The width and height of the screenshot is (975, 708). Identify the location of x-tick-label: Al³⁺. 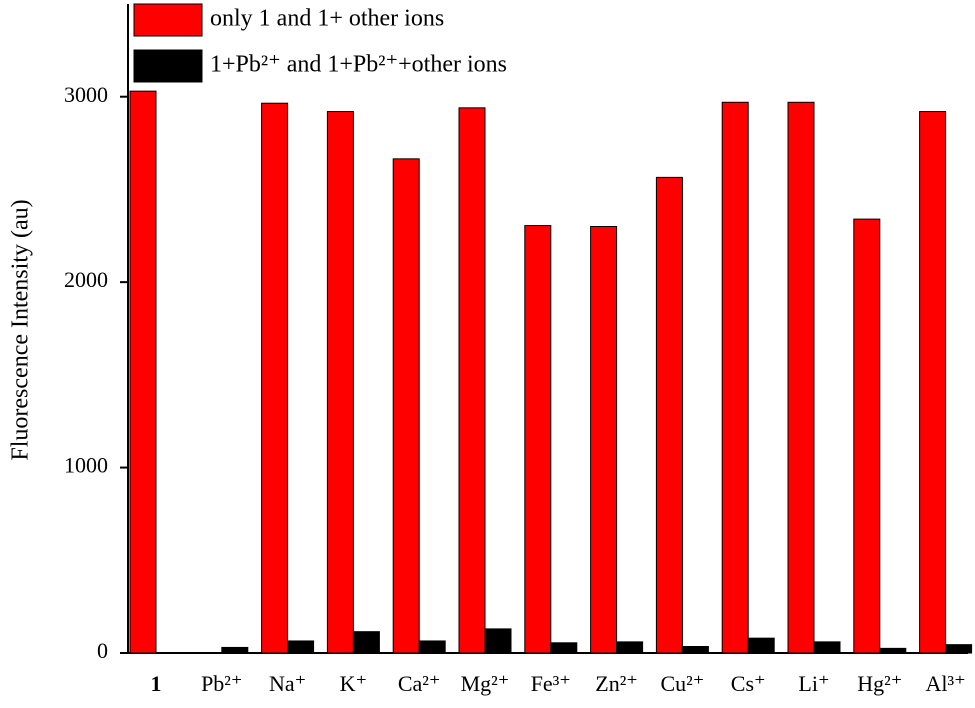
(945, 683).